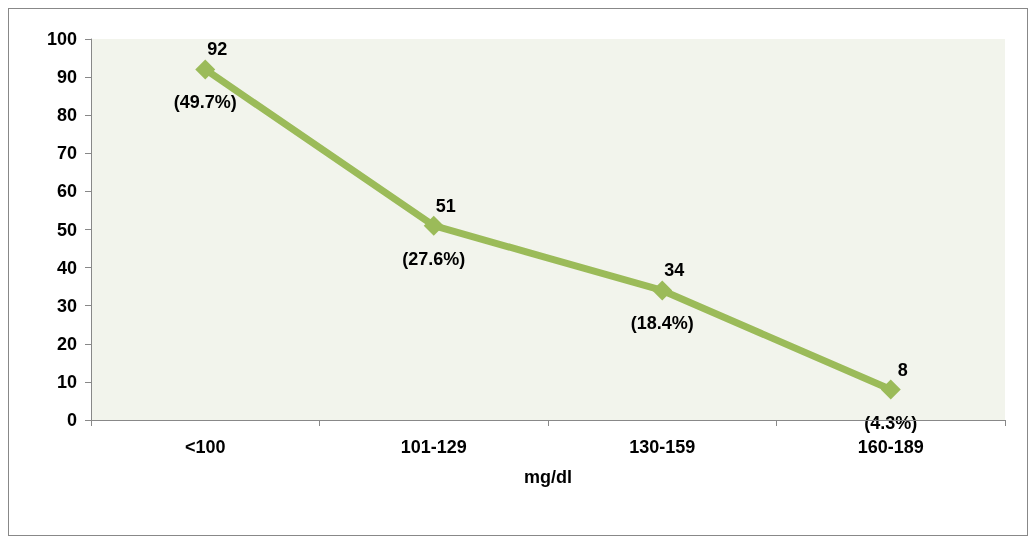  What do you see at coordinates (66, 305) in the screenshot?
I see `y-tick-label: 30` at bounding box center [66, 305].